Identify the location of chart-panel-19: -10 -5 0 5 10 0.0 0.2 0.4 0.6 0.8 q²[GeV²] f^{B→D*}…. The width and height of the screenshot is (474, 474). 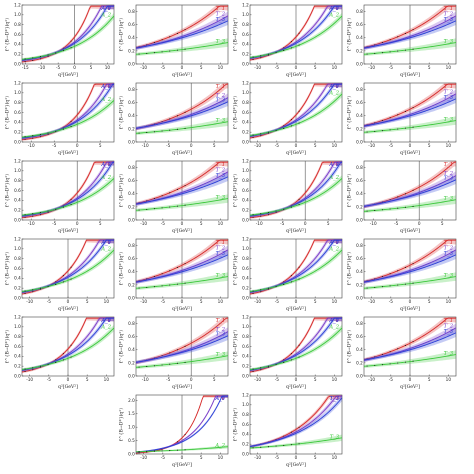
(401, 353).